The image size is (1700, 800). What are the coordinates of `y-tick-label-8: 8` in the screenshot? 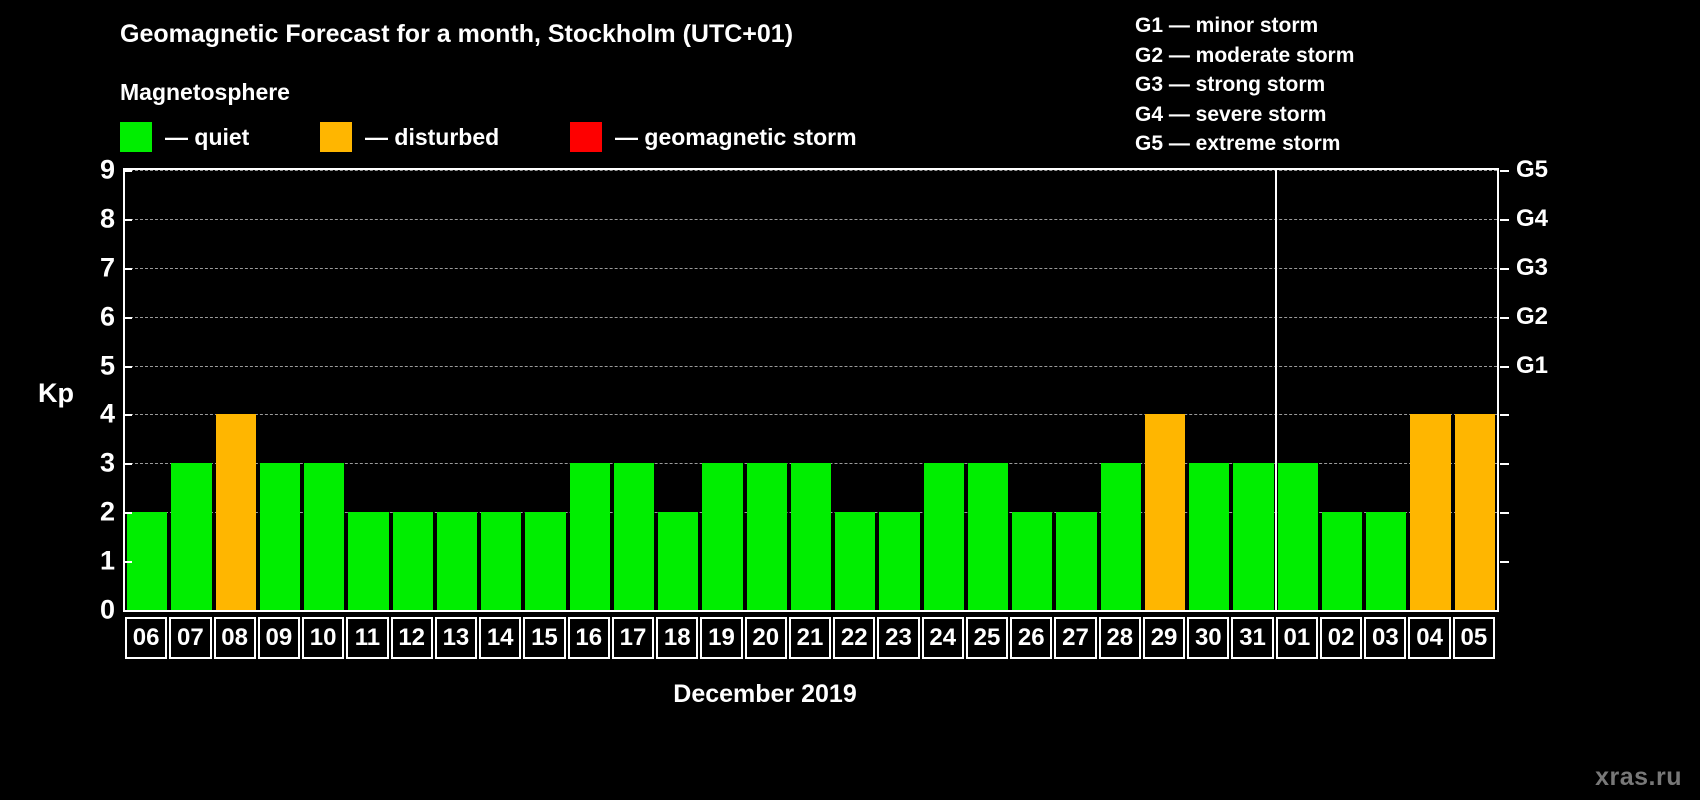 It's located at (107, 218).